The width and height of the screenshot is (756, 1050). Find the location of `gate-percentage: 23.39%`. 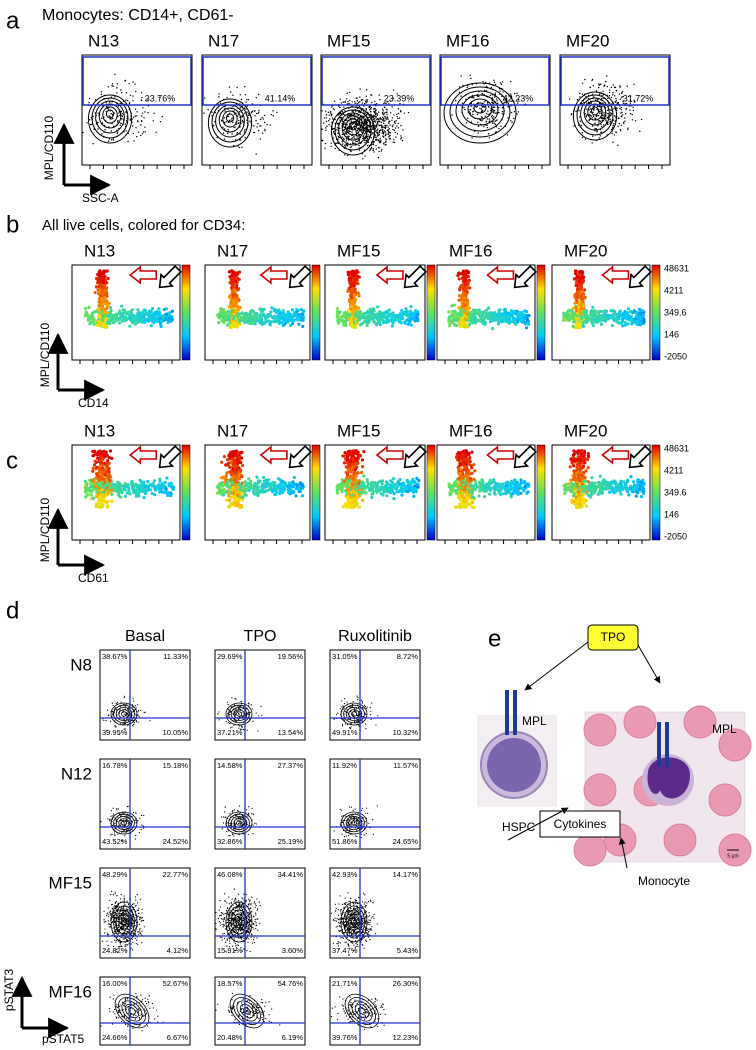

gate-percentage: 23.39% is located at coordinates (399, 98).